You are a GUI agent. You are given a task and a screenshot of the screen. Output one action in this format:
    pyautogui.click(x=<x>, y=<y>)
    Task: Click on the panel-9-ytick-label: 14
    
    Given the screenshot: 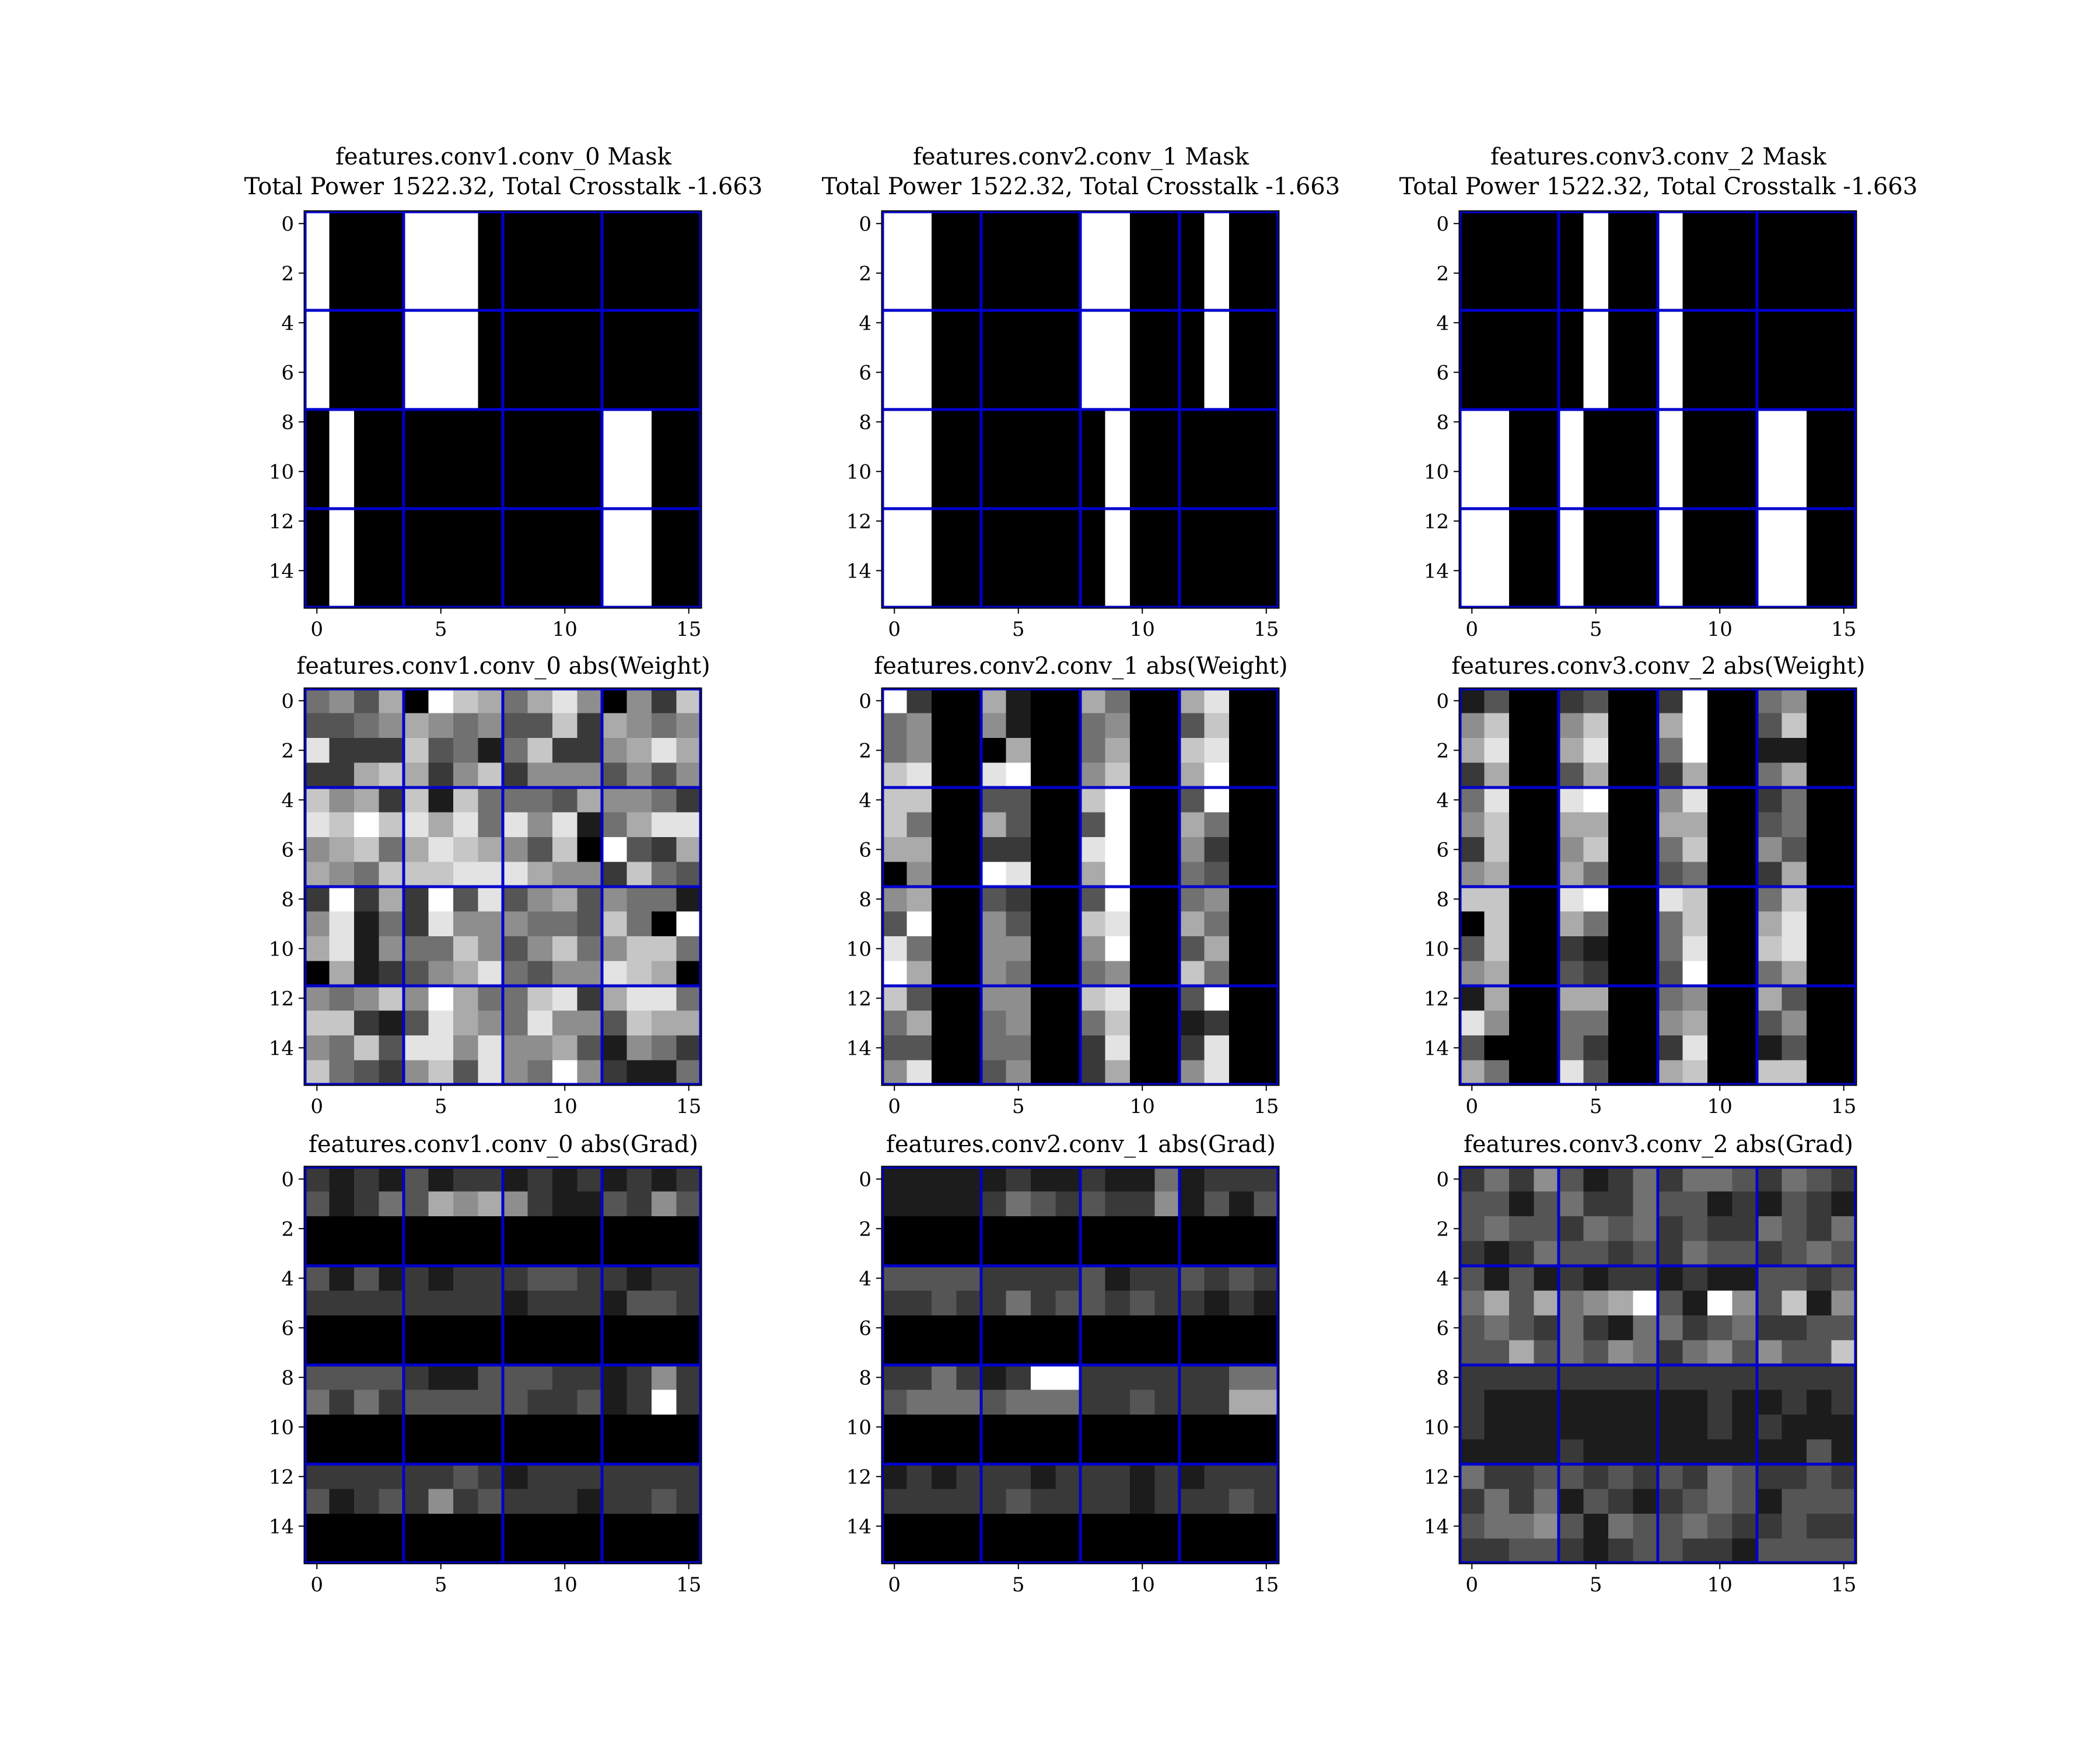 What is the action you would take?
    pyautogui.click(x=1436, y=1526)
    